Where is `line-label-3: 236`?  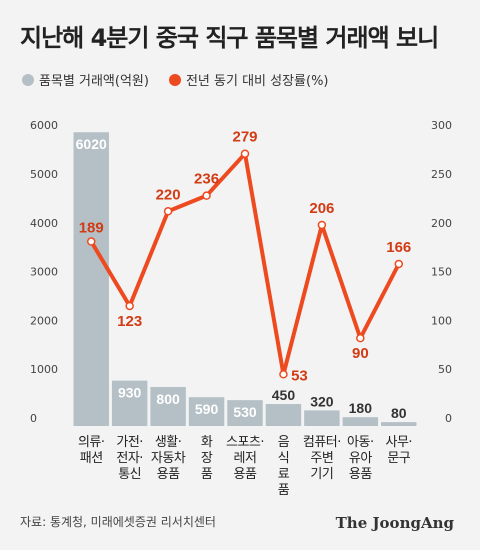 line-label-3: 236 is located at coordinates (206, 179).